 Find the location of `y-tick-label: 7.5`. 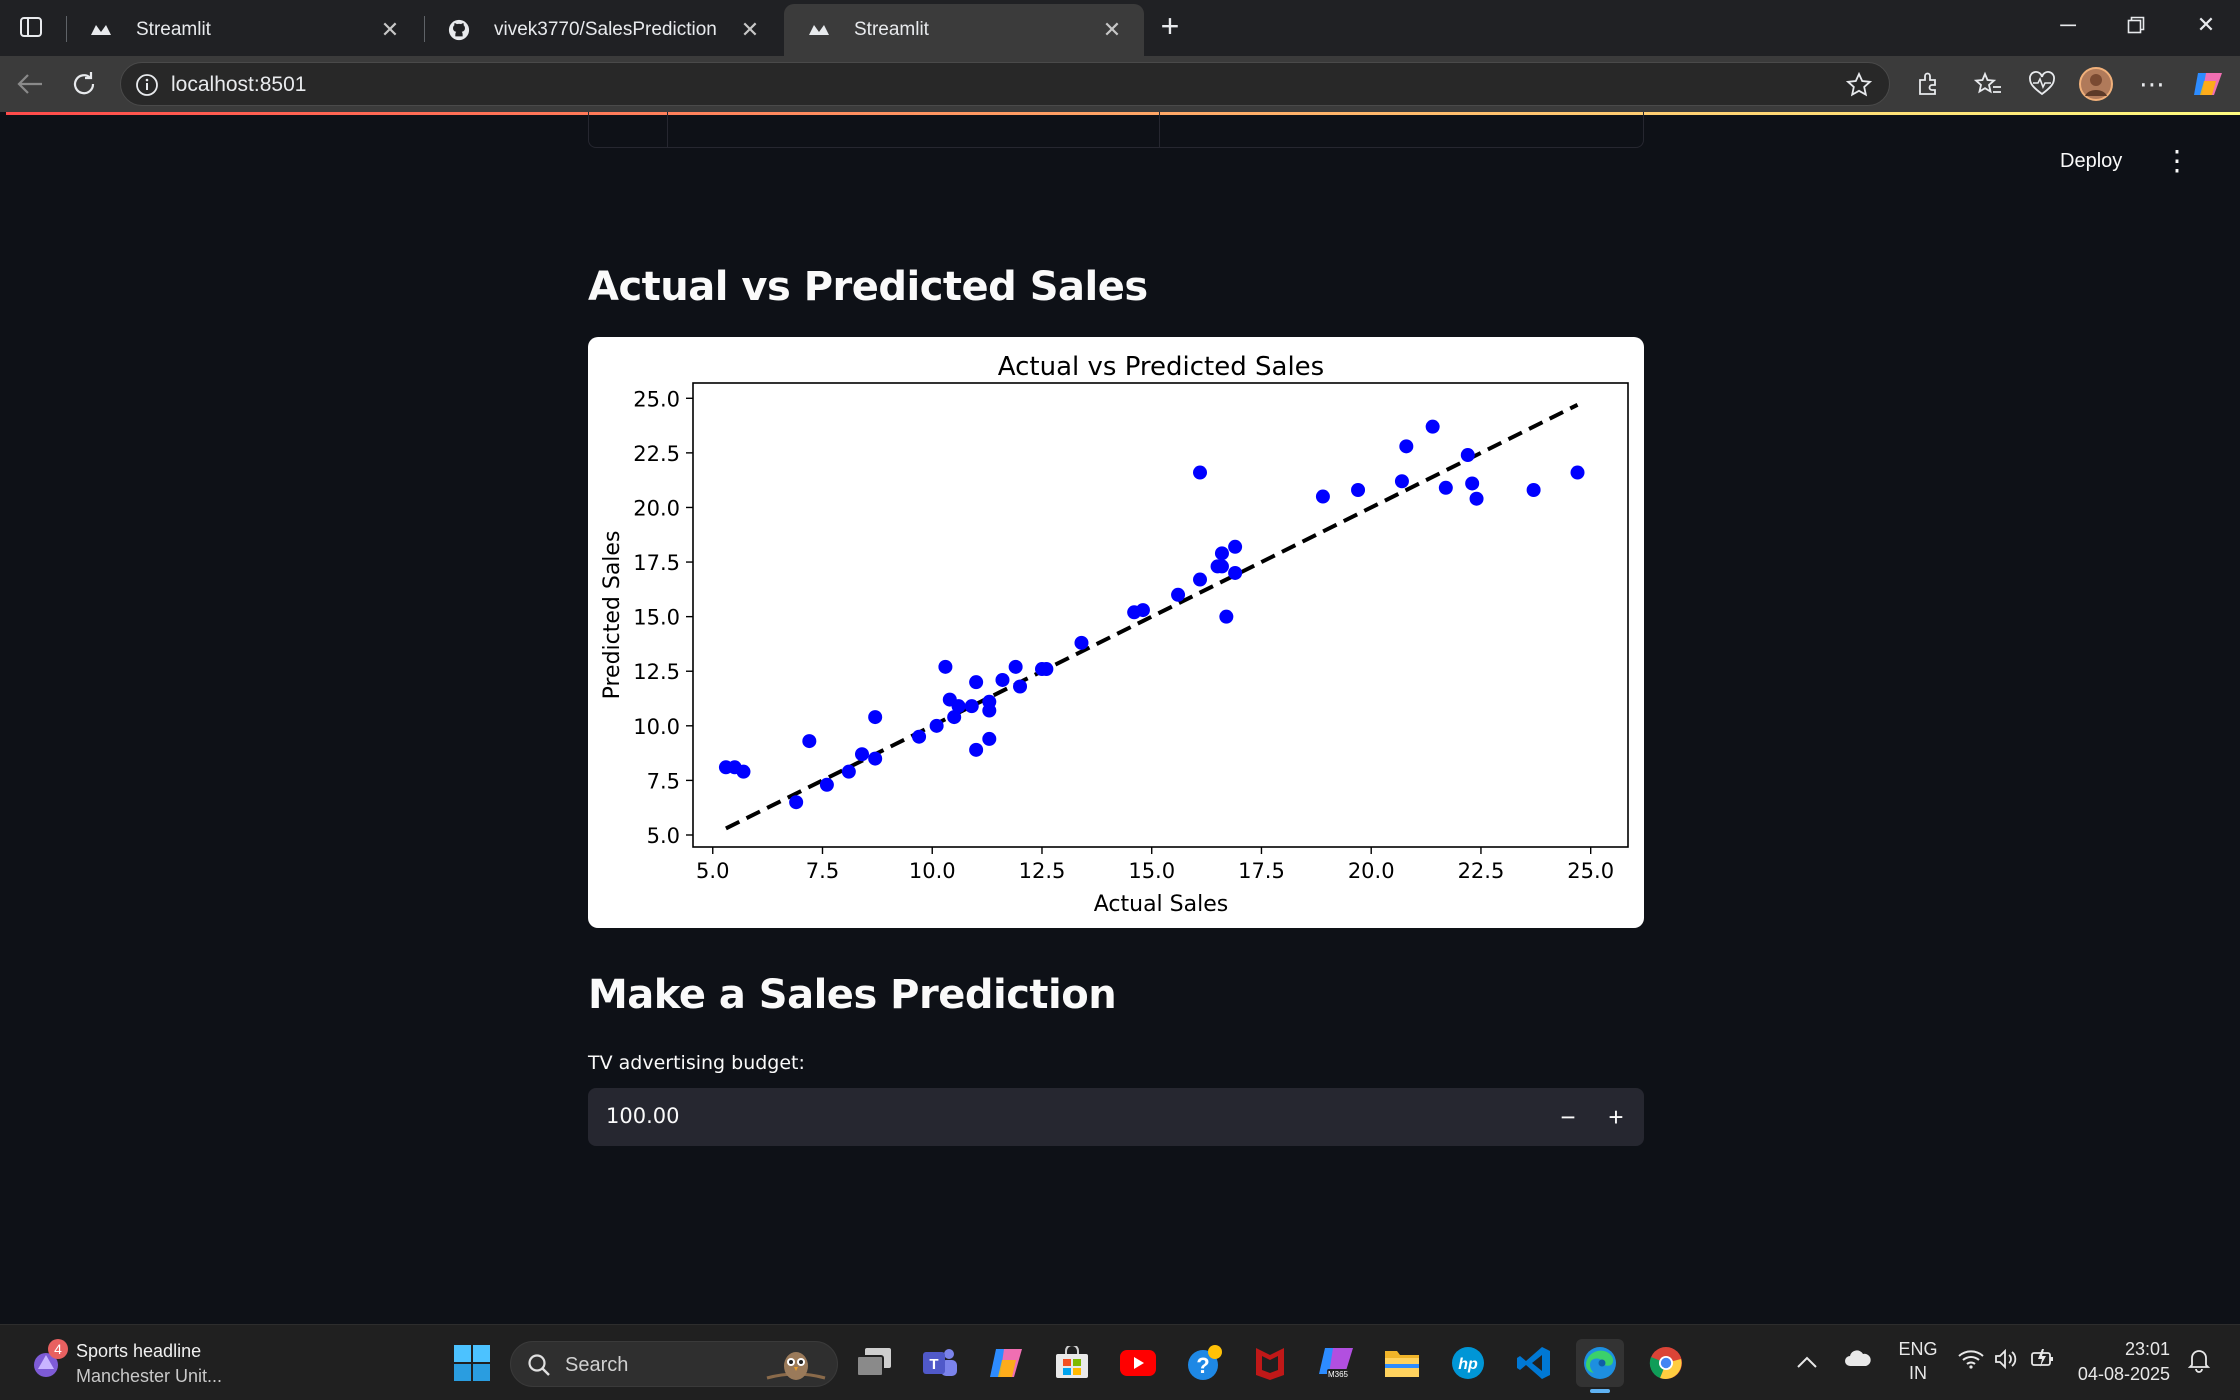

y-tick-label: 7.5 is located at coordinates (663, 781).